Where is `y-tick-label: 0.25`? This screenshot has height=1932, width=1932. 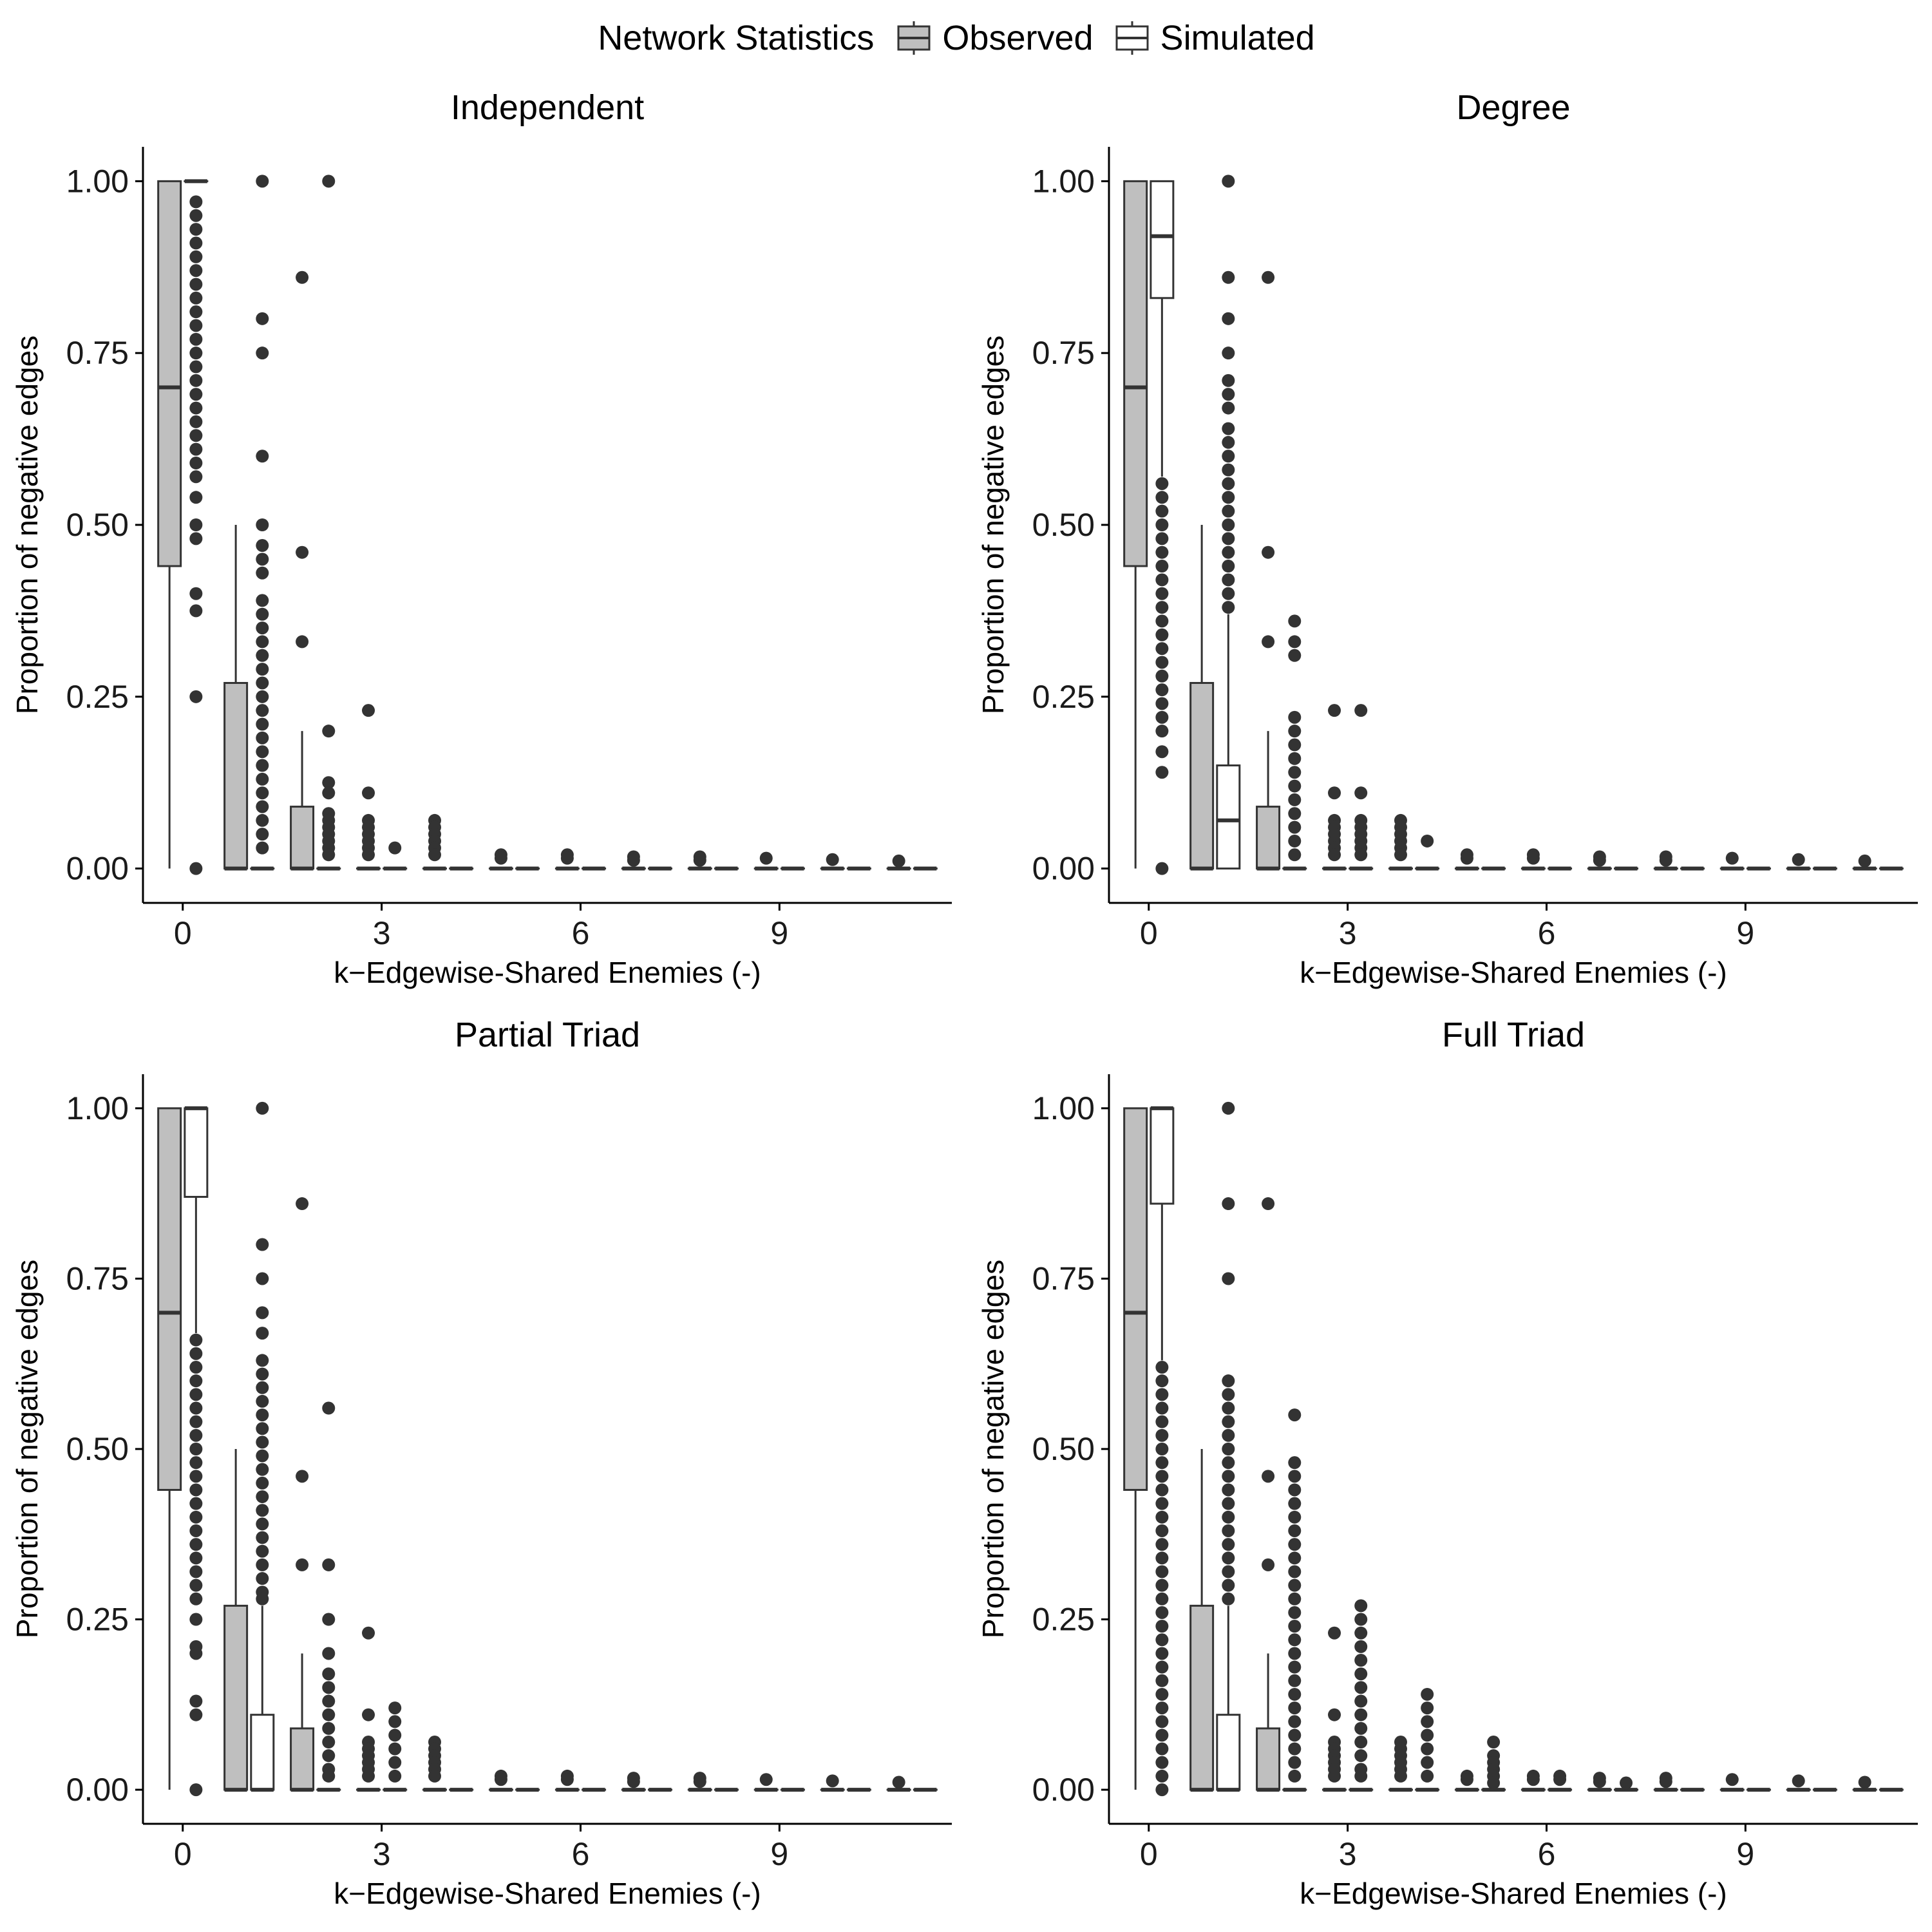 y-tick-label: 0.25 is located at coordinates (97, 1620).